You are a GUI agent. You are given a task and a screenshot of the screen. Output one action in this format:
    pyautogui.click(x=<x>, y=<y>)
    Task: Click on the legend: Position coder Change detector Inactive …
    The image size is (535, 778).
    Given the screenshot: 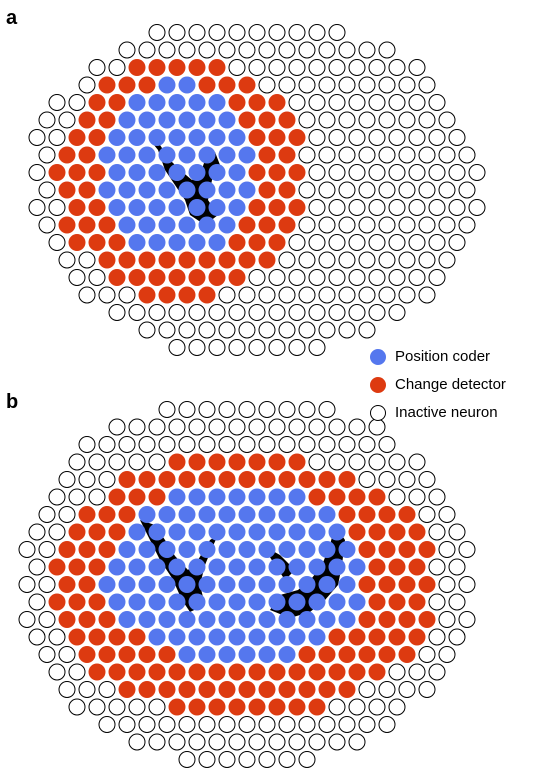 What is the action you would take?
    pyautogui.click(x=438, y=384)
    